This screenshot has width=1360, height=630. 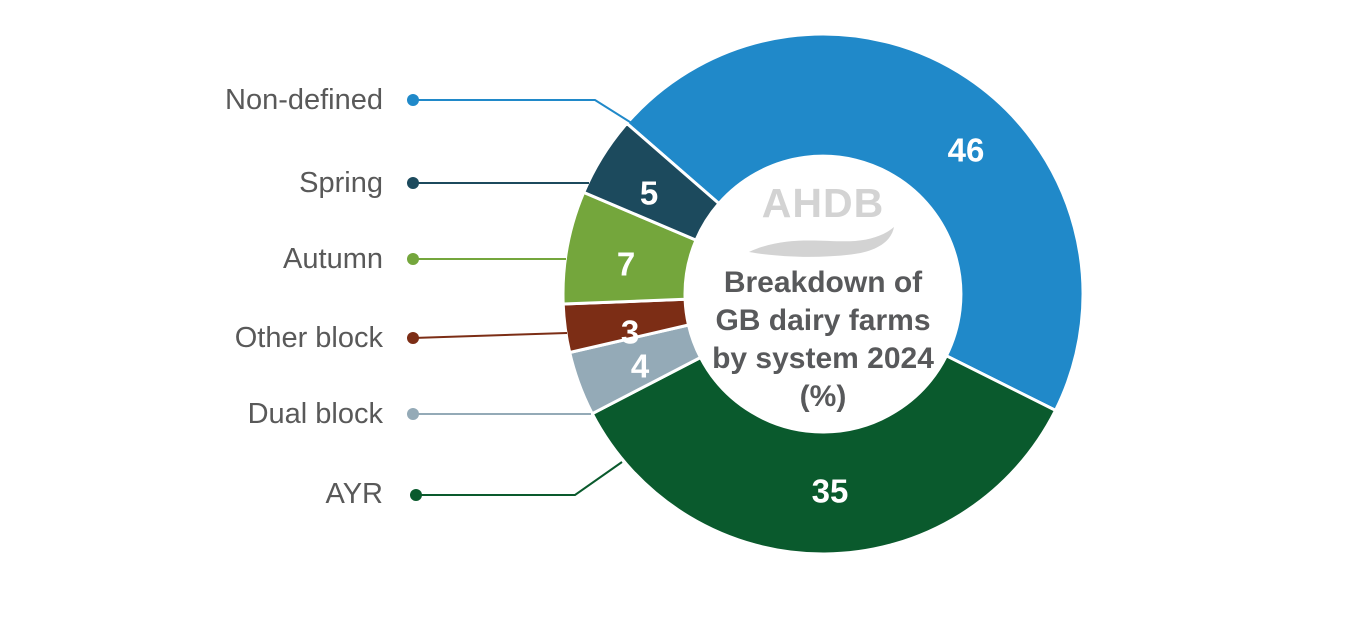 I want to click on slice-value-dual-block: 4, so click(x=640, y=366).